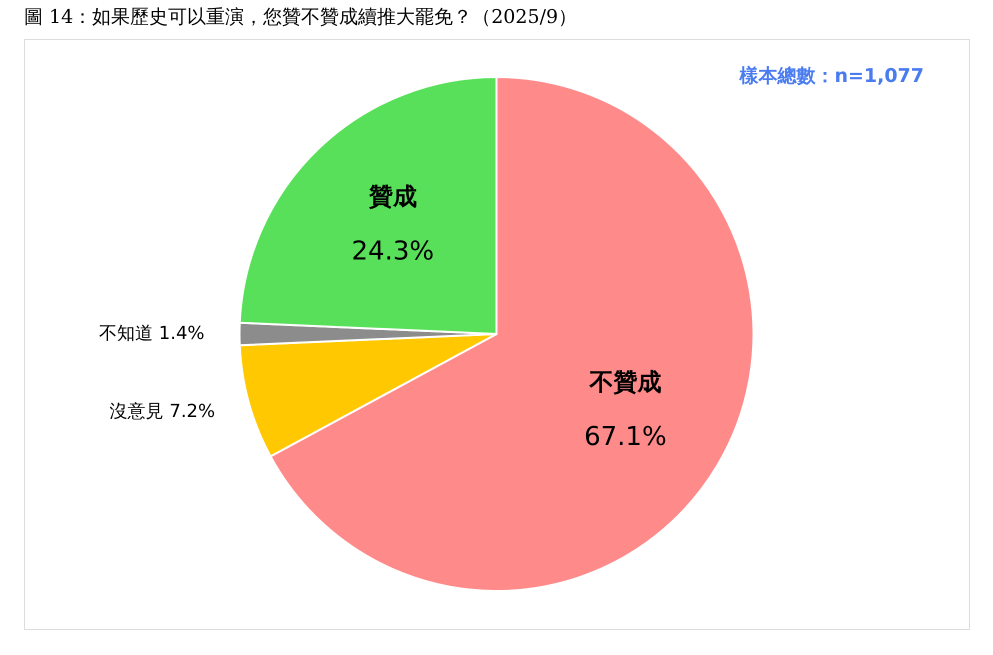  I want to click on slice-label: 沒意見 7.2%, so click(163, 411).